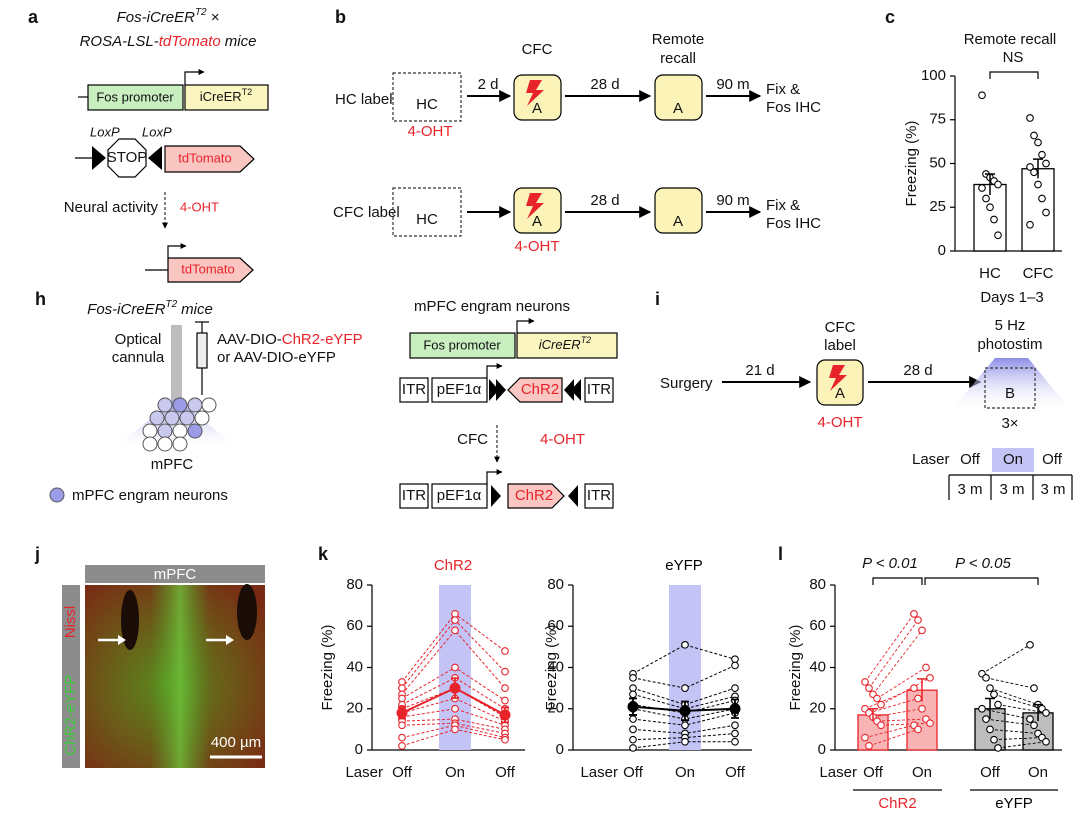 The image size is (1080, 818). Describe the element at coordinates (599, 772) in the screenshot. I see `x-axis-label: Laser` at that location.